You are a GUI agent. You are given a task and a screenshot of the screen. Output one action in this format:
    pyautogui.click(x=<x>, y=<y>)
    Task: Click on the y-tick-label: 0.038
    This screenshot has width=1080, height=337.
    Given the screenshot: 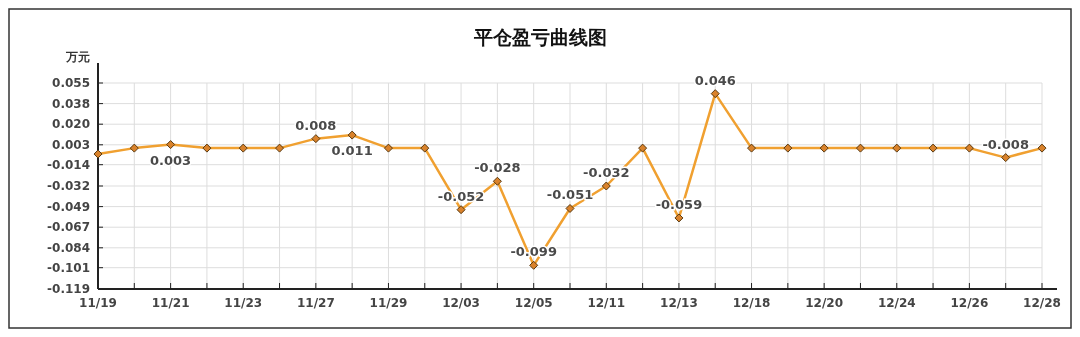 What is the action you would take?
    pyautogui.click(x=71, y=103)
    